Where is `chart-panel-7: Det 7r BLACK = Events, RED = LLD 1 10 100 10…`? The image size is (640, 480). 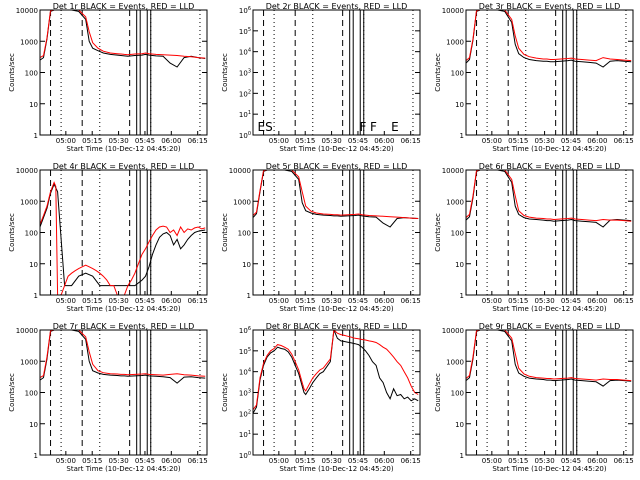 chart-panel-7: Det 7r BLACK = Events, RED = LLD 1 10 100 10… is located at coordinates (108, 397).